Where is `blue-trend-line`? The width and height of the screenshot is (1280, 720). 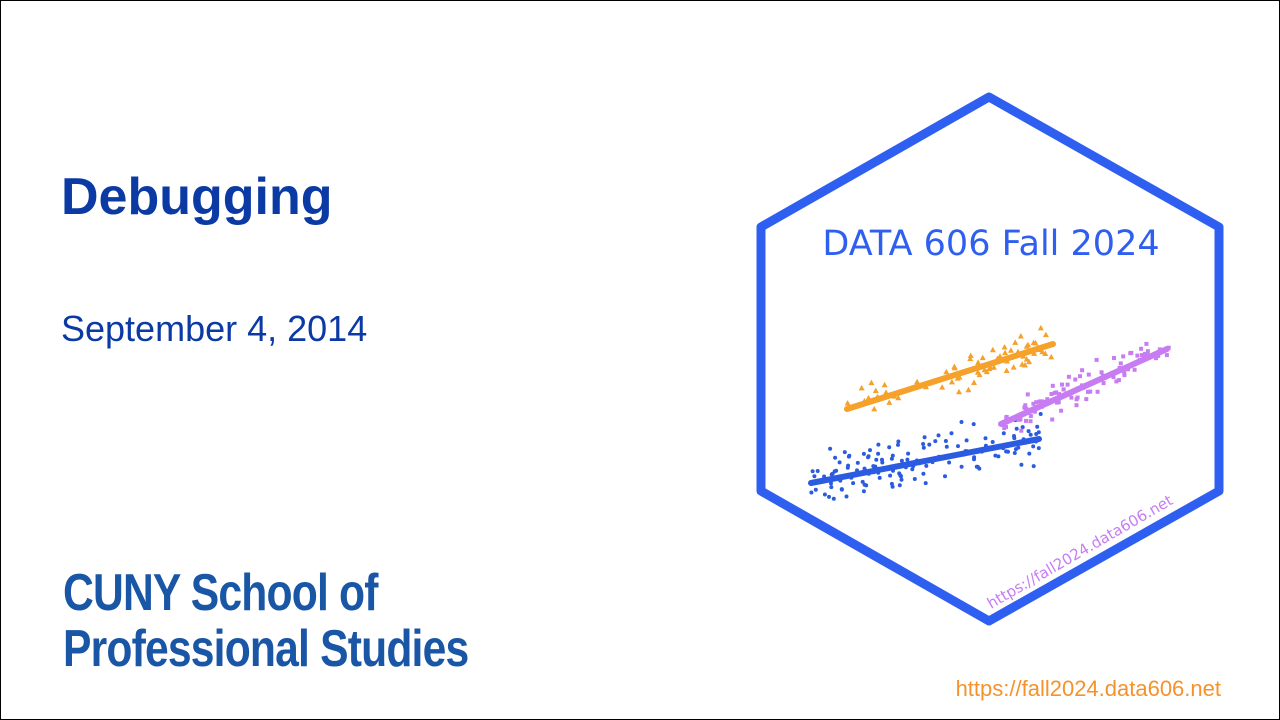
blue-trend-line is located at coordinates (925, 461).